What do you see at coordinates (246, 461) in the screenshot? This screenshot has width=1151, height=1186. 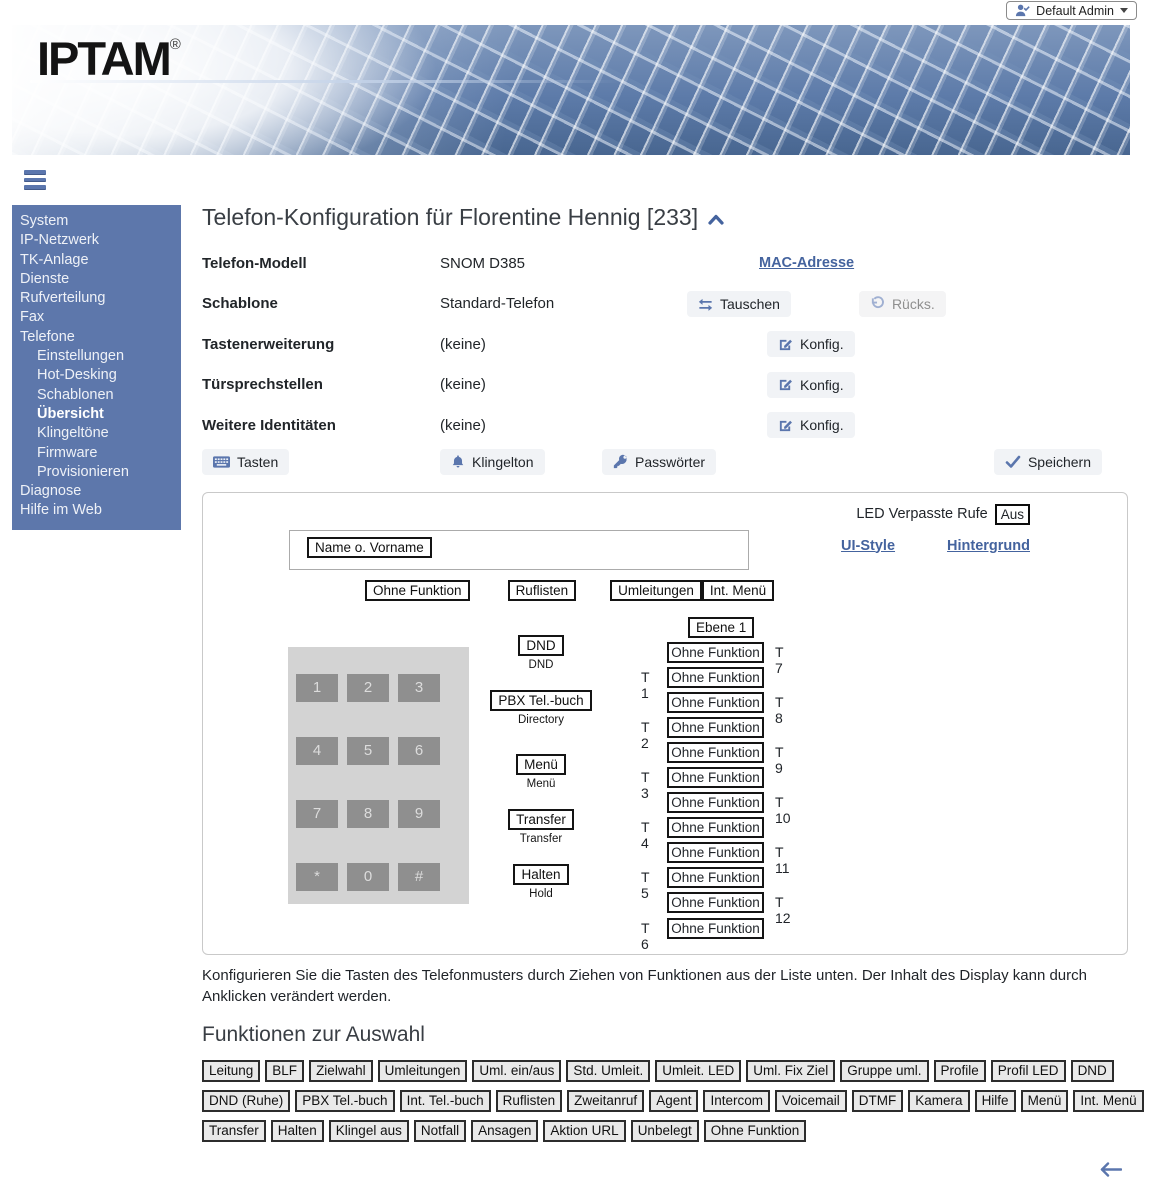 I see `keys-button: Tasten` at bounding box center [246, 461].